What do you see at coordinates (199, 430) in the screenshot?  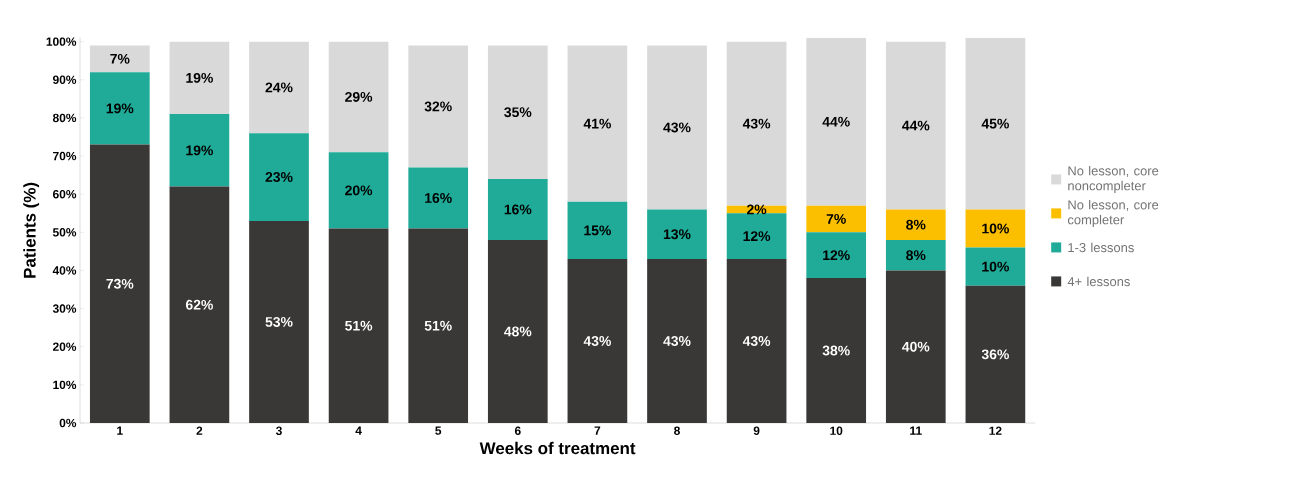 I see `x-tick-label: 2` at bounding box center [199, 430].